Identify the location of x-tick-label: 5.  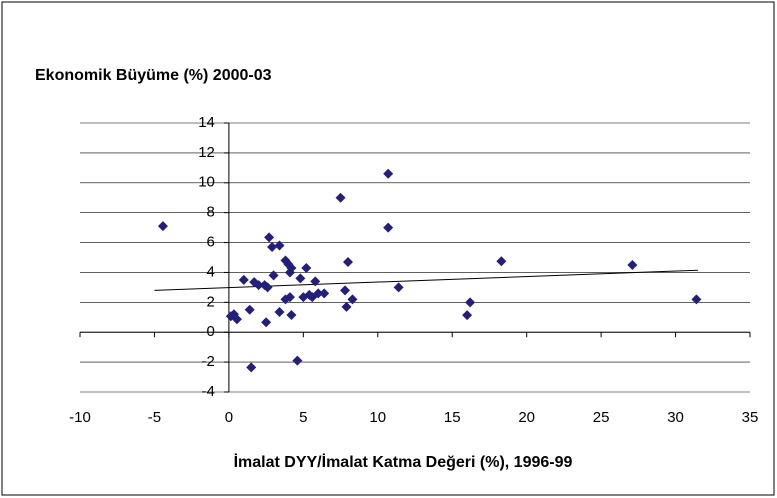
(303, 417).